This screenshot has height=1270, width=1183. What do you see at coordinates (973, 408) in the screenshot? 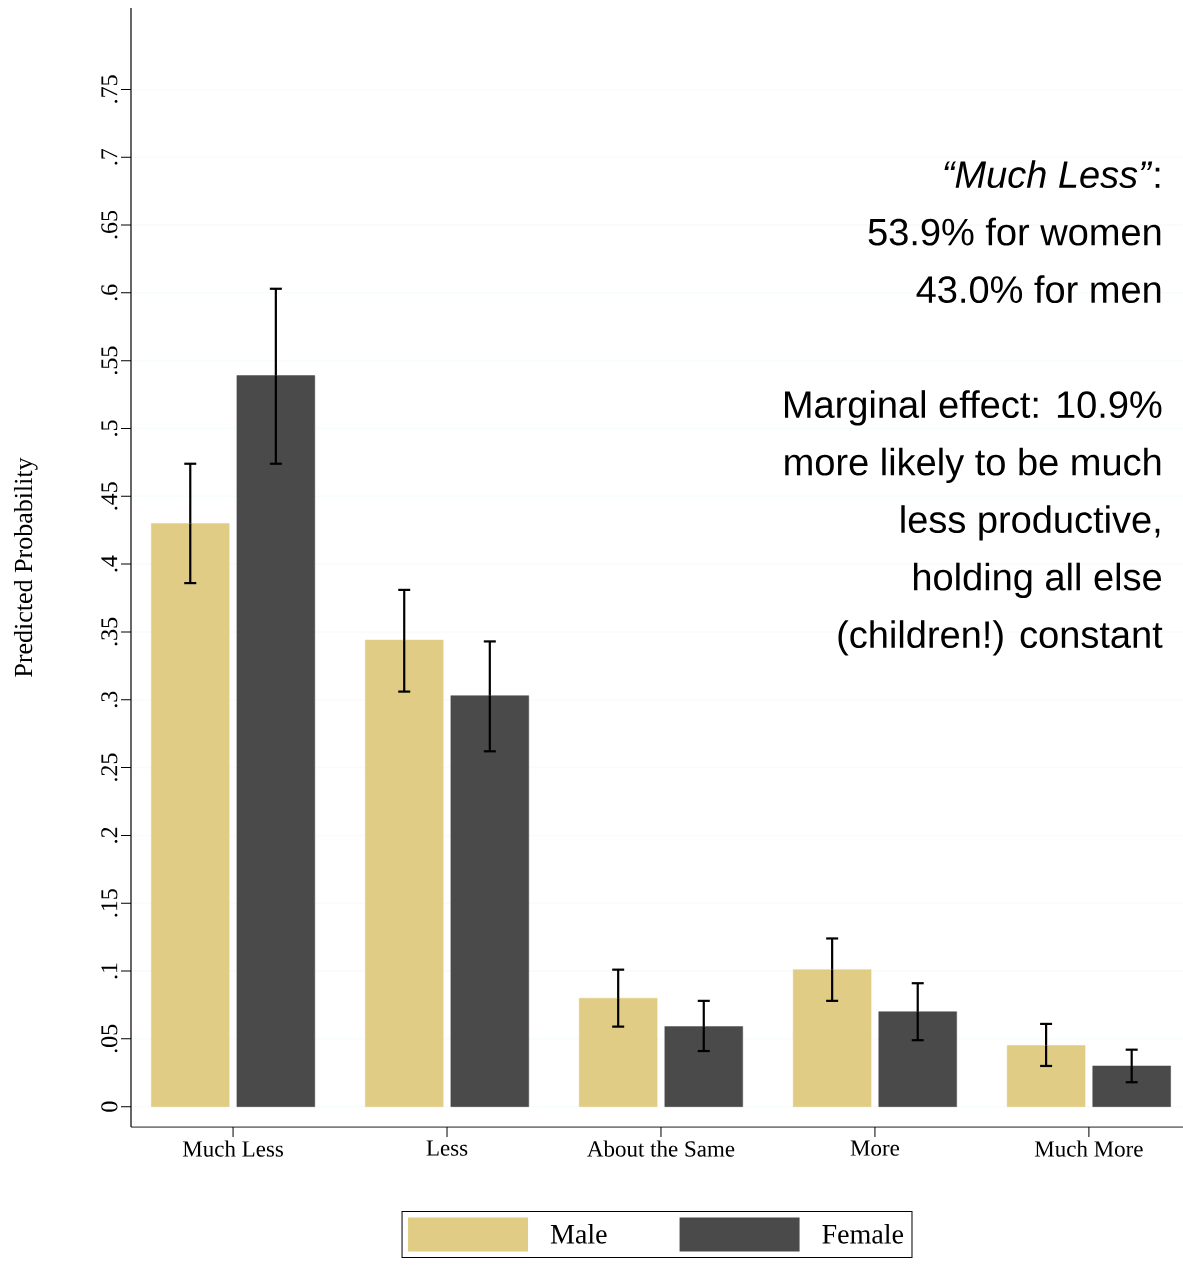
I see `annotation: Marginal effect: 10.9%` at bounding box center [973, 408].